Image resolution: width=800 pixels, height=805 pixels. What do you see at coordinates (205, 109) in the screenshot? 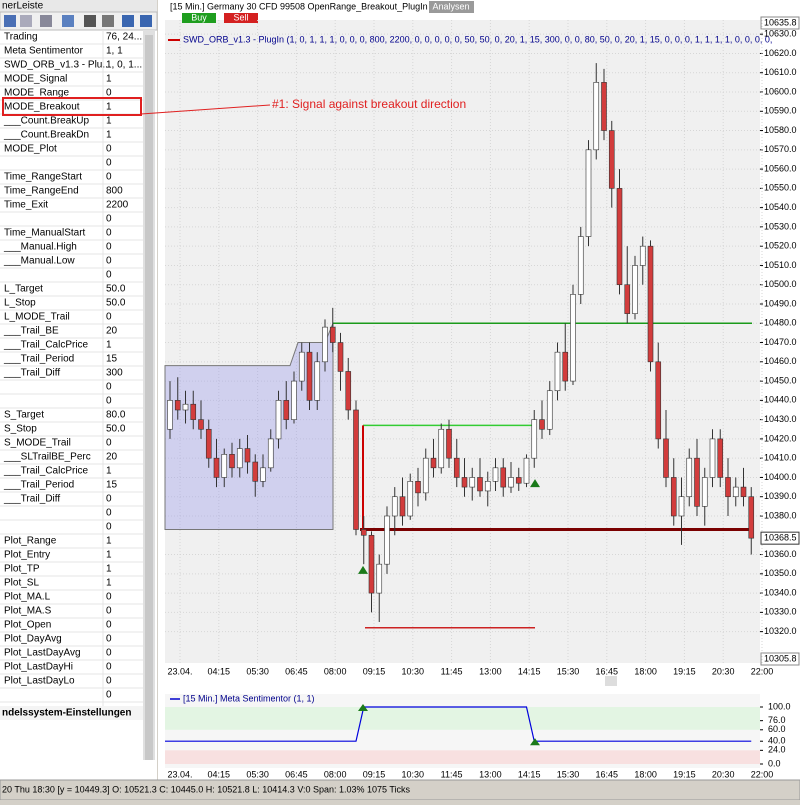
I see `callout-line` at bounding box center [205, 109].